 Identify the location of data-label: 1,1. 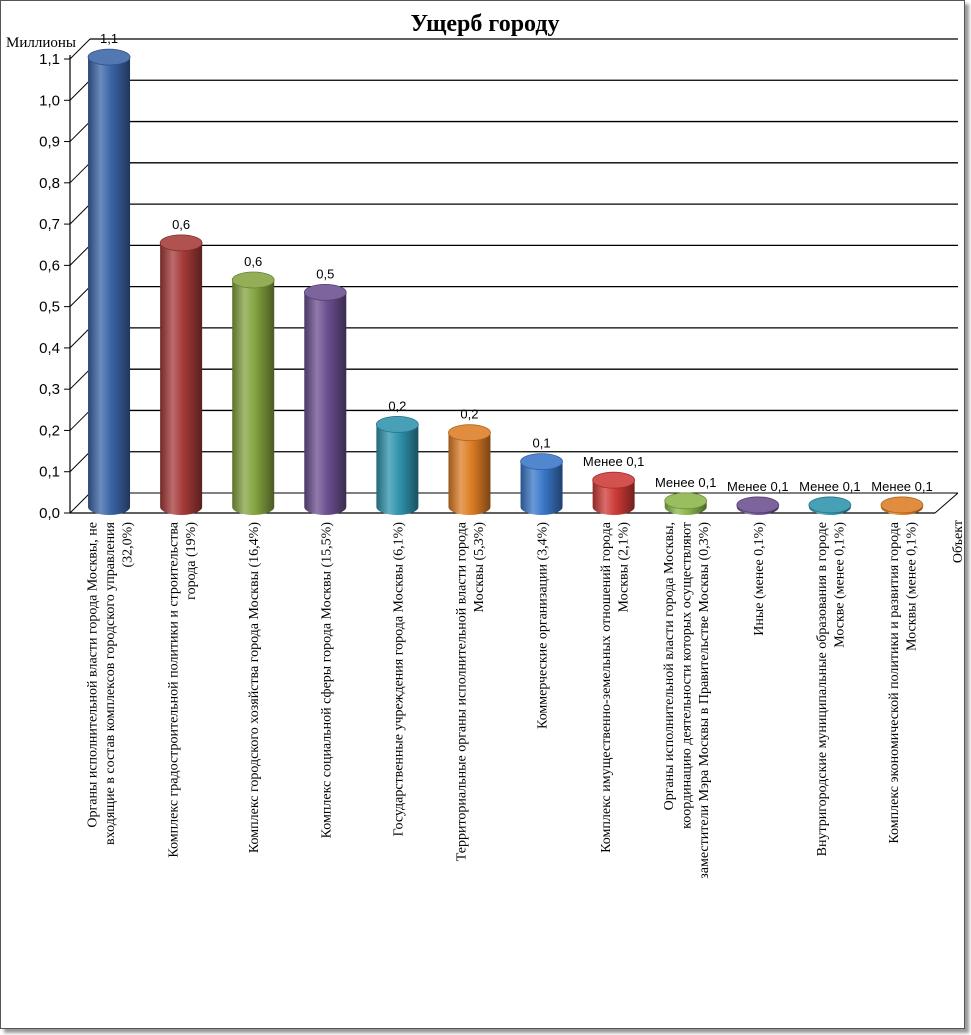
(109, 38).